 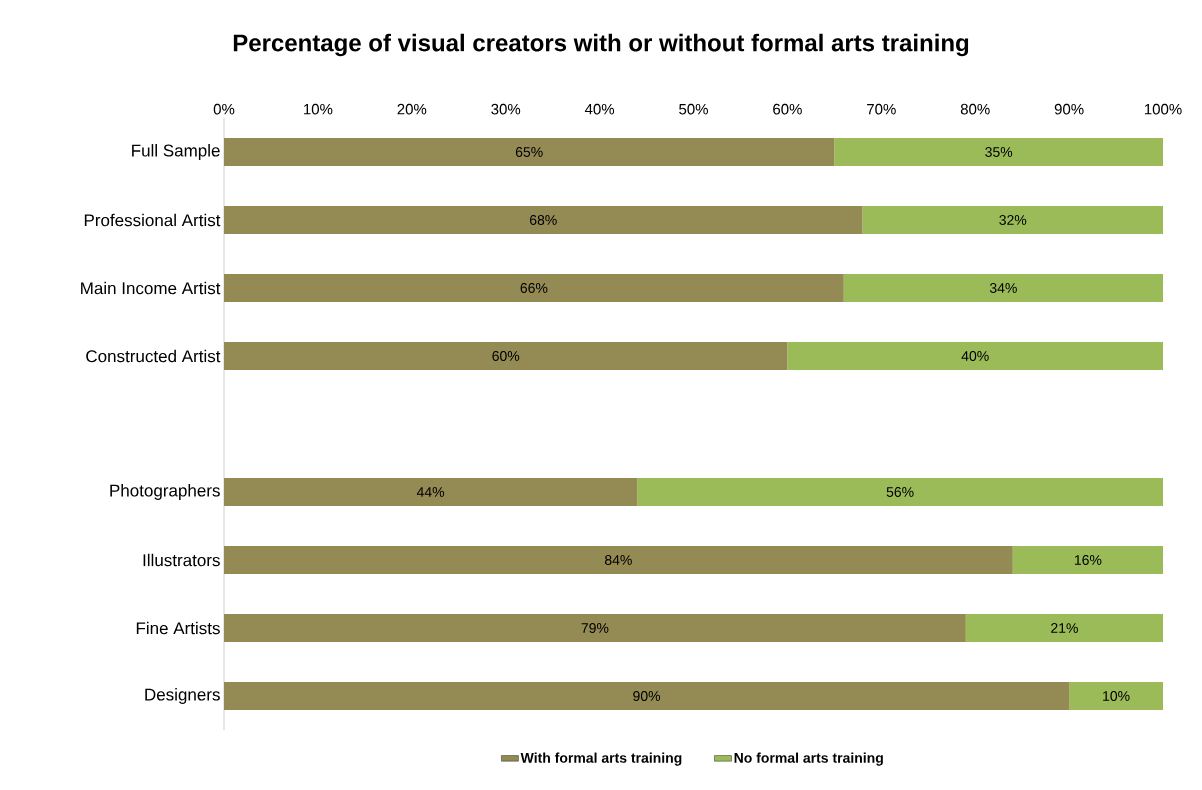 I want to click on data-label: 32%, so click(x=1013, y=220).